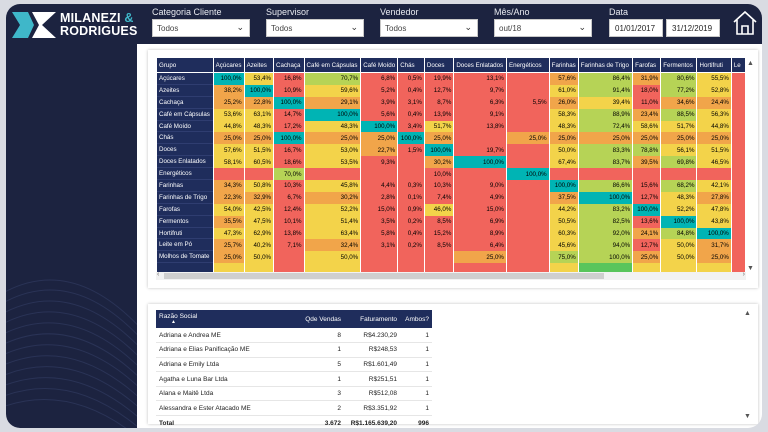 The image size is (768, 432). What do you see at coordinates (605, 162) in the screenshot?
I see `matrix-cell: 83,7%` at bounding box center [605, 162].